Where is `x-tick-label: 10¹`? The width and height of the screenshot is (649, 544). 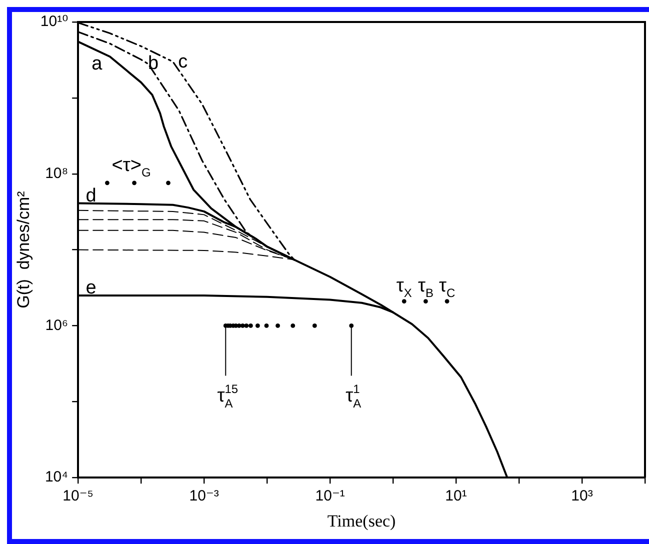
x-tick-label: 10¹ is located at coordinates (456, 496).